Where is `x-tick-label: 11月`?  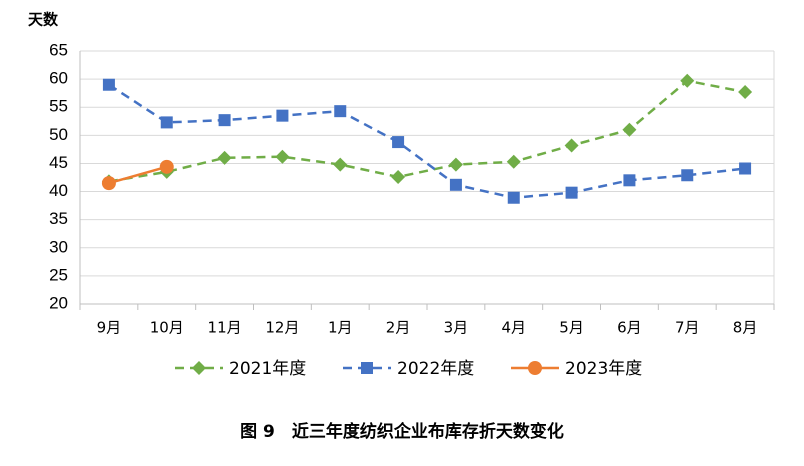
x-tick-label: 11月 is located at coordinates (225, 328).